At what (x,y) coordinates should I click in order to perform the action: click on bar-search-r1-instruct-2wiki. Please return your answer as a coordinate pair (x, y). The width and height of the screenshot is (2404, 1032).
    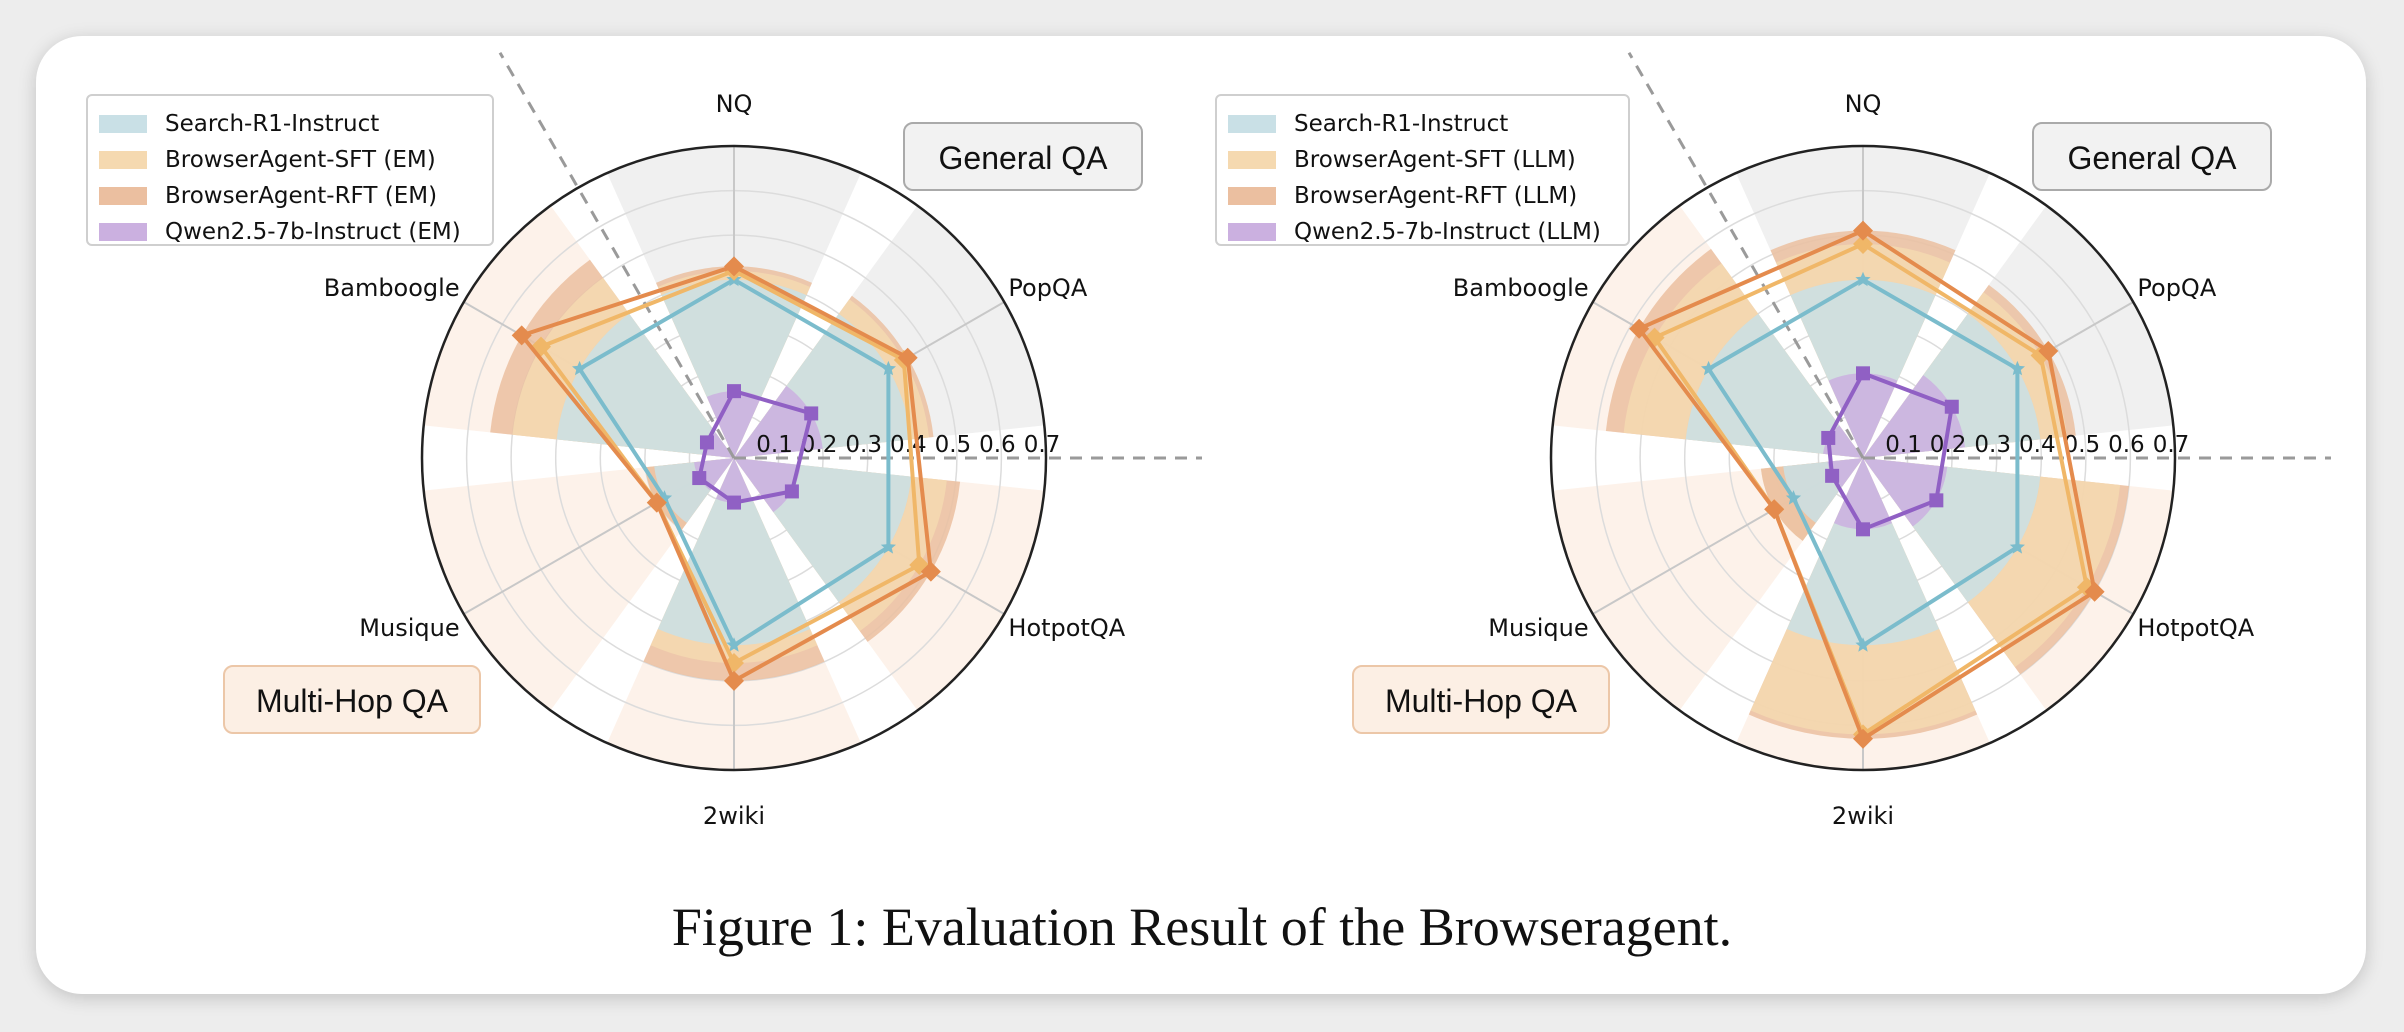
    Looking at the image, I should click on (734, 552).